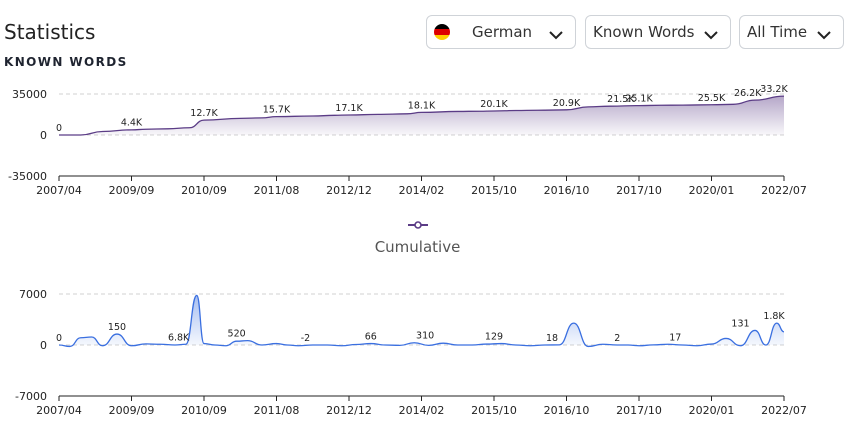 Image resolution: width=851 pixels, height=425 pixels. What do you see at coordinates (349, 108) in the screenshot?
I see `data-label: 17.1K` at bounding box center [349, 108].